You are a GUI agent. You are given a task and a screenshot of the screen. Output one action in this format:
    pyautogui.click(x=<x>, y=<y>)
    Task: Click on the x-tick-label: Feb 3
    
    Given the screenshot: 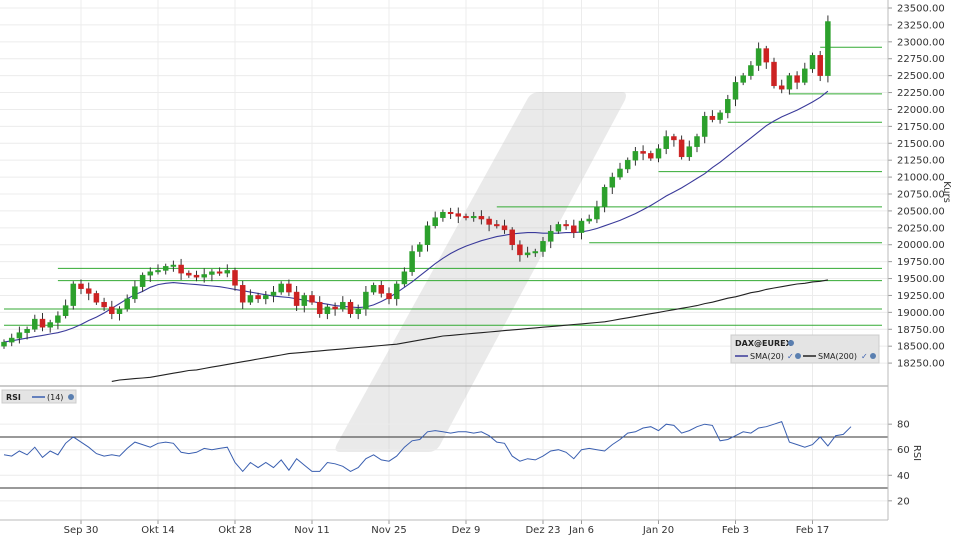 What is the action you would take?
    pyautogui.click(x=735, y=530)
    